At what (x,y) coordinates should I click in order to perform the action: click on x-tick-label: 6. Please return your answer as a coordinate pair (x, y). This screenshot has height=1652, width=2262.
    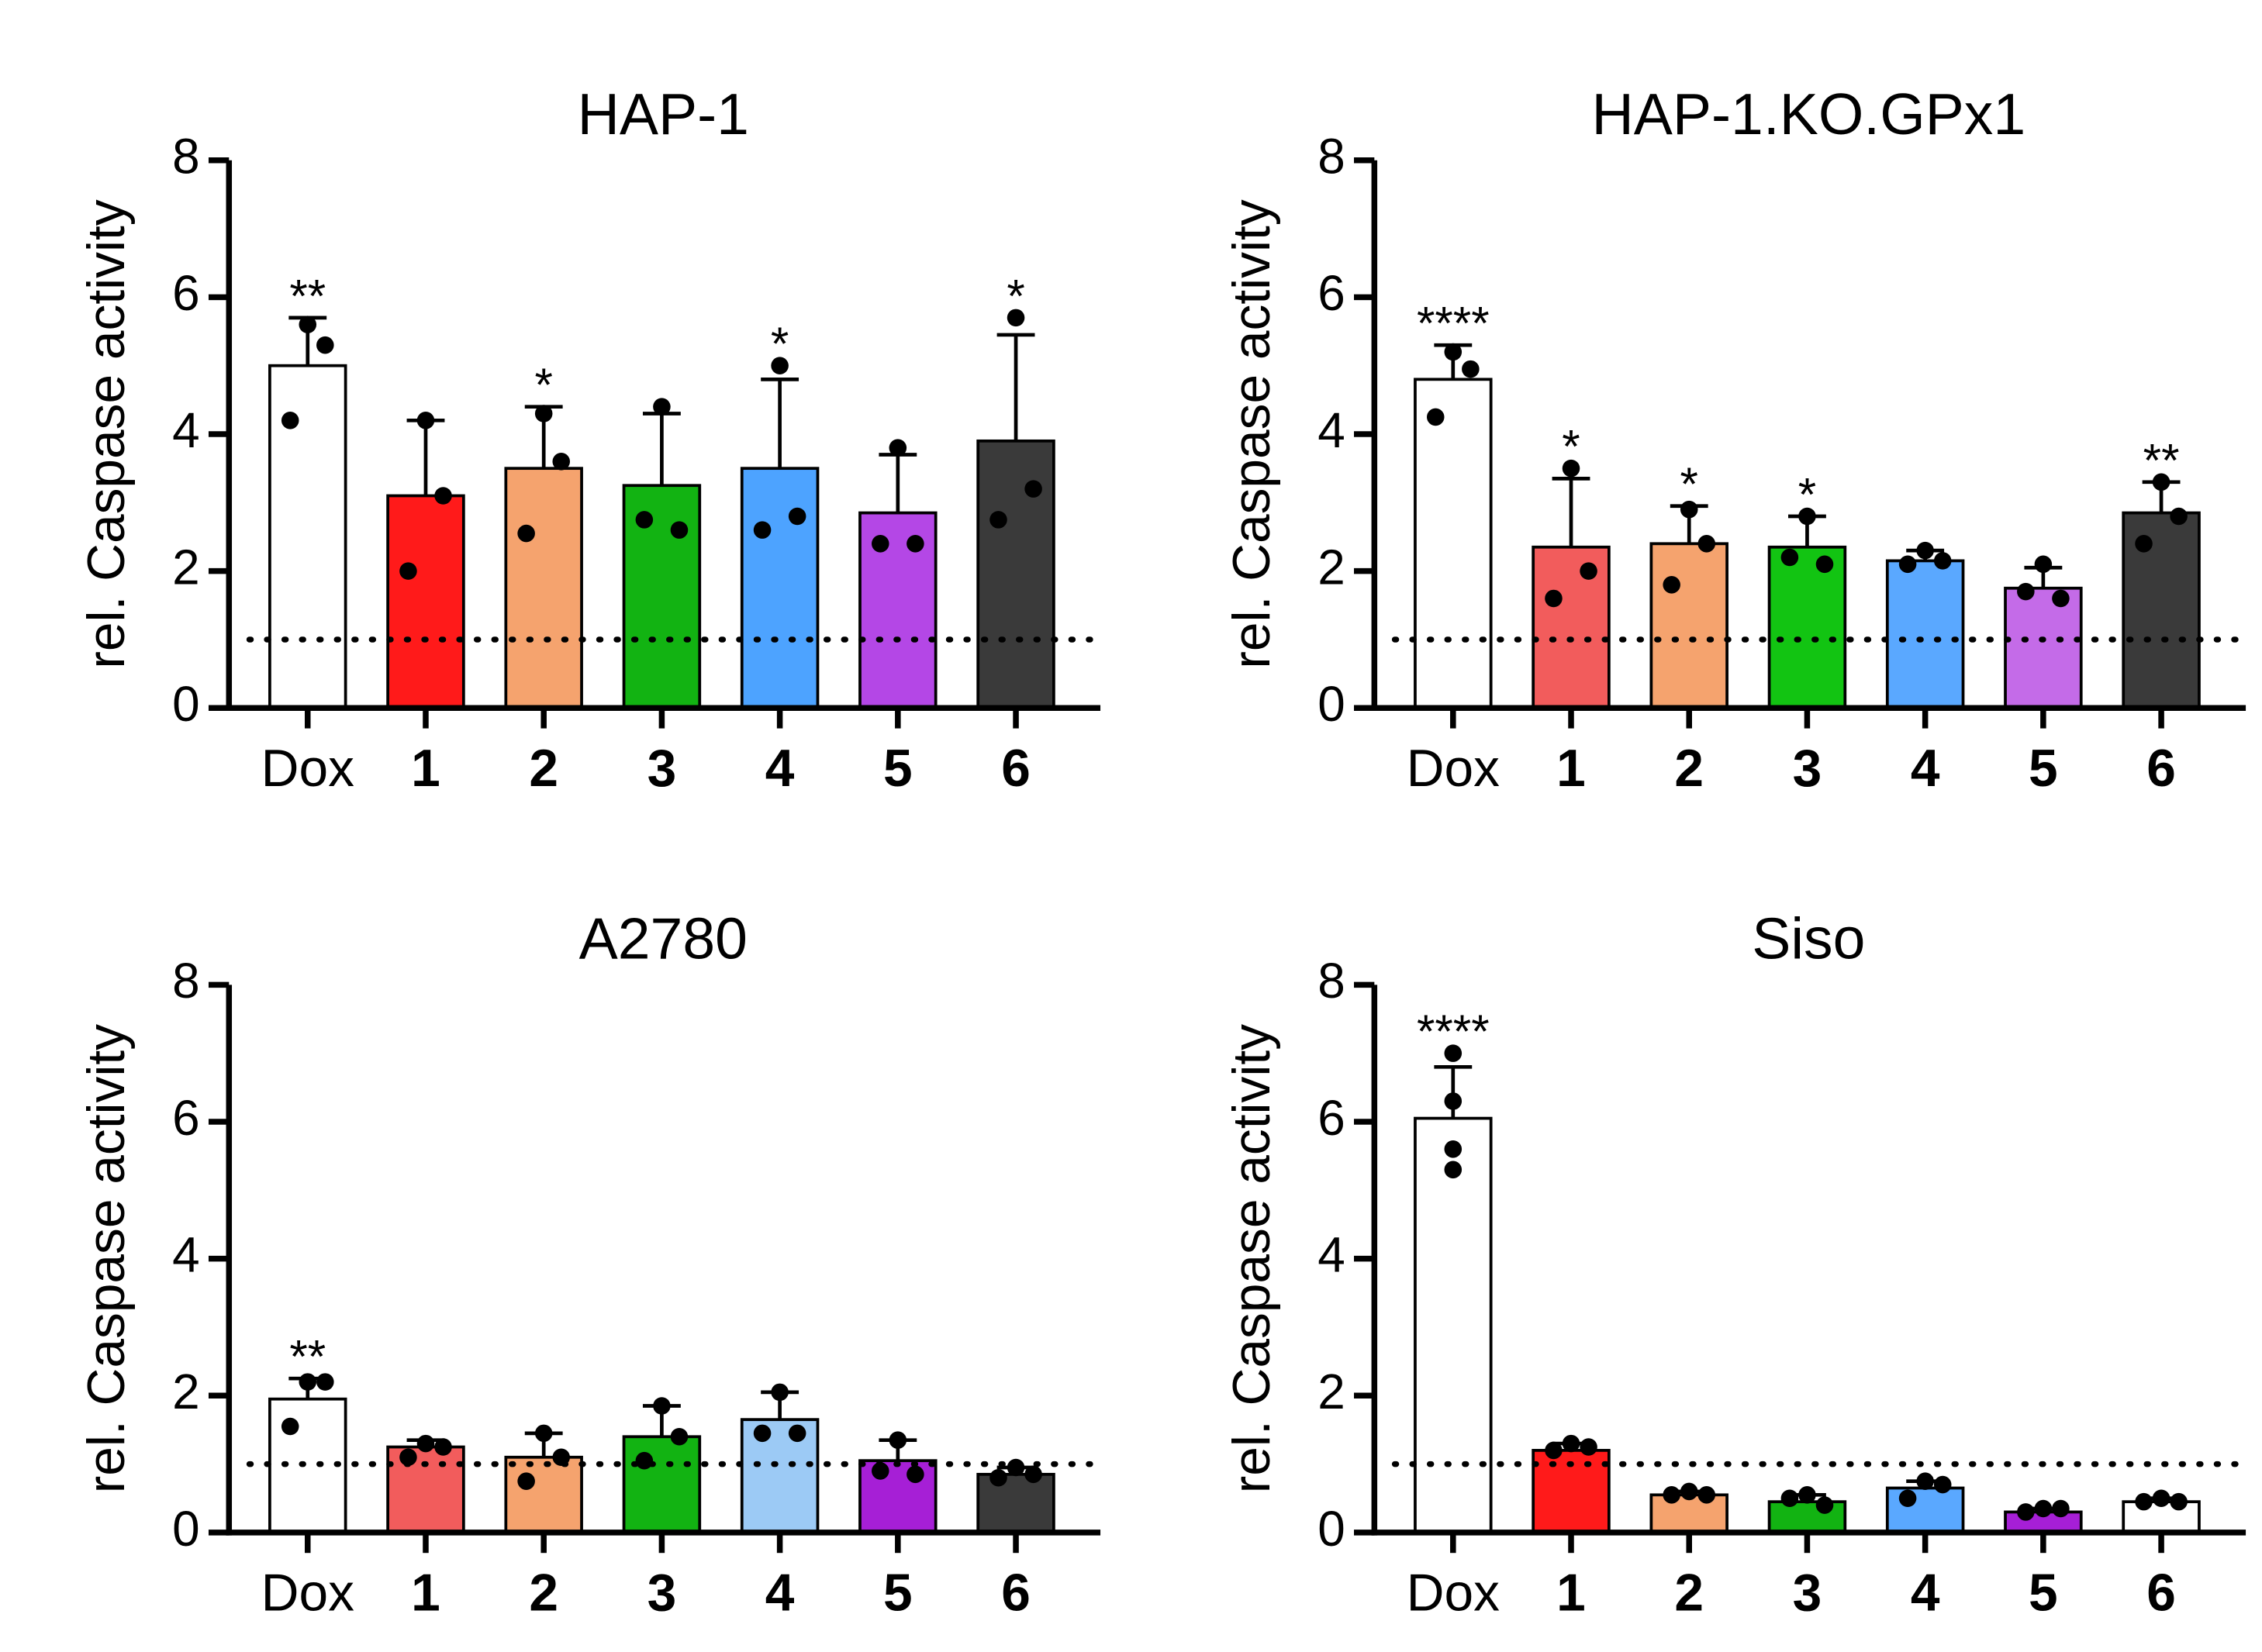
    Looking at the image, I should click on (1016, 769).